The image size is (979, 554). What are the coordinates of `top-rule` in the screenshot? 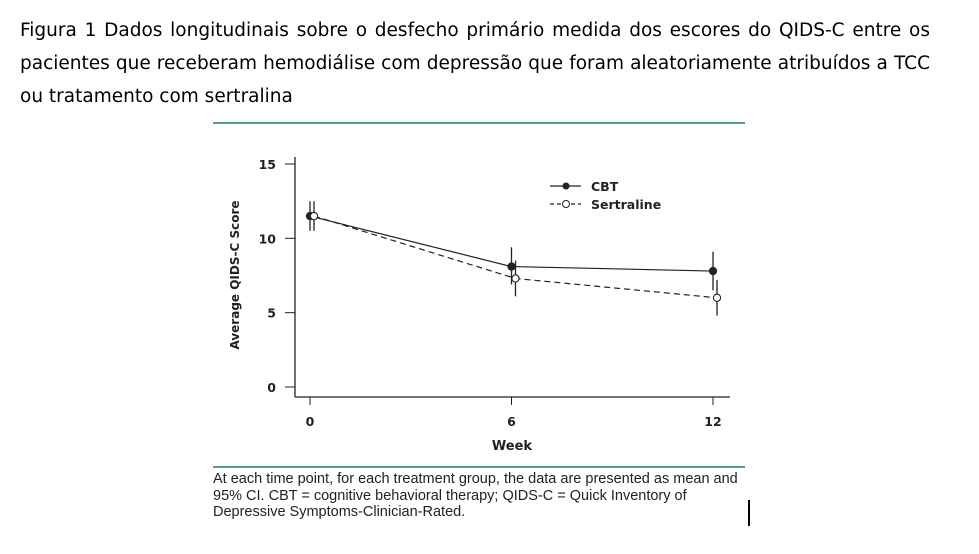 It's located at (479, 123).